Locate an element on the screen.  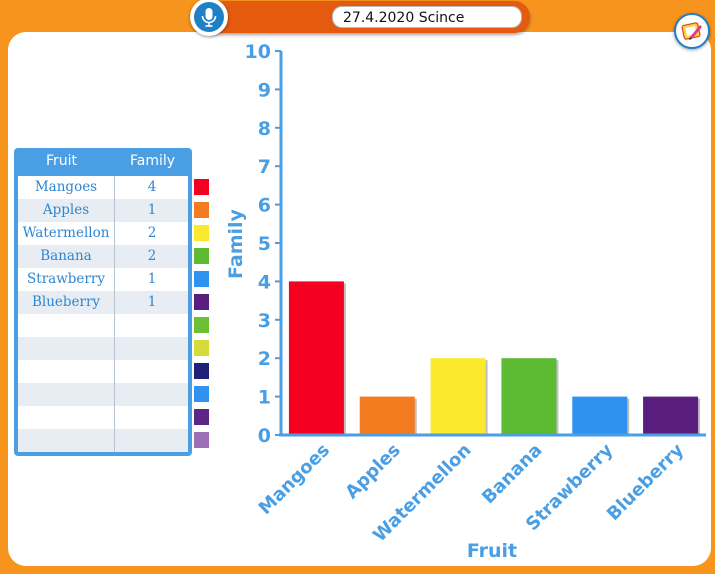
y-tick-label: 2 is located at coordinates (264, 359).